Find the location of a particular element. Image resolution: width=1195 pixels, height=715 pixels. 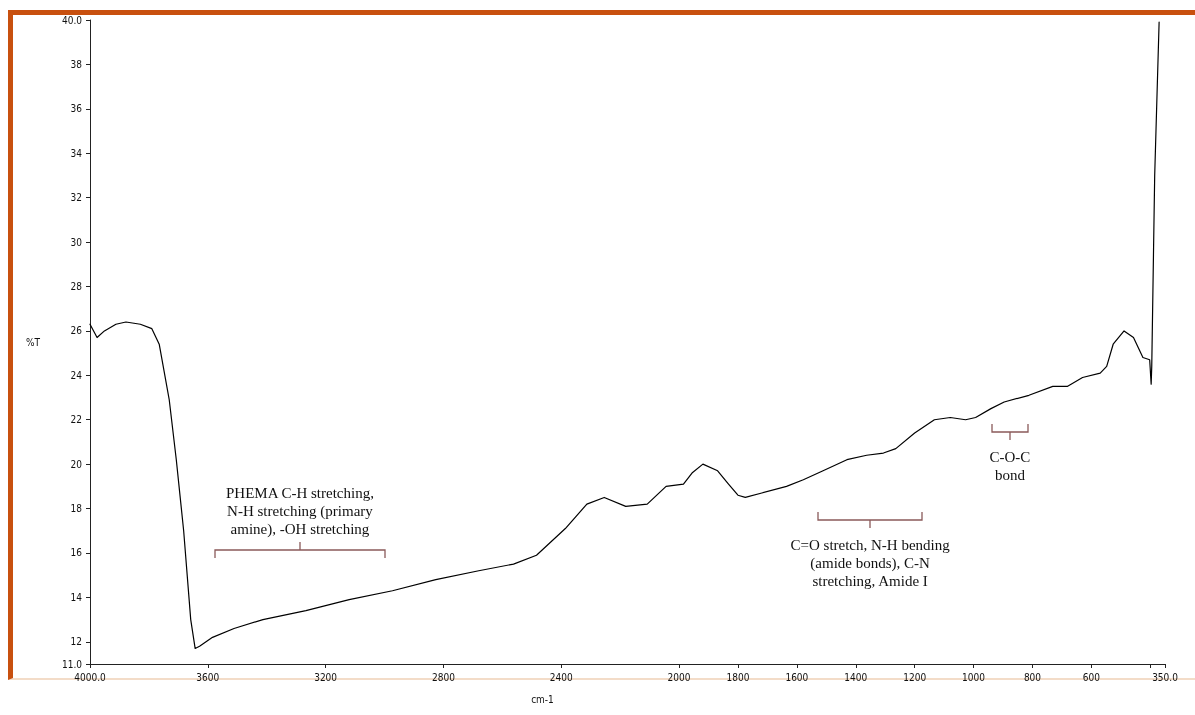

y-axis-title: %T is located at coordinates (33, 342).